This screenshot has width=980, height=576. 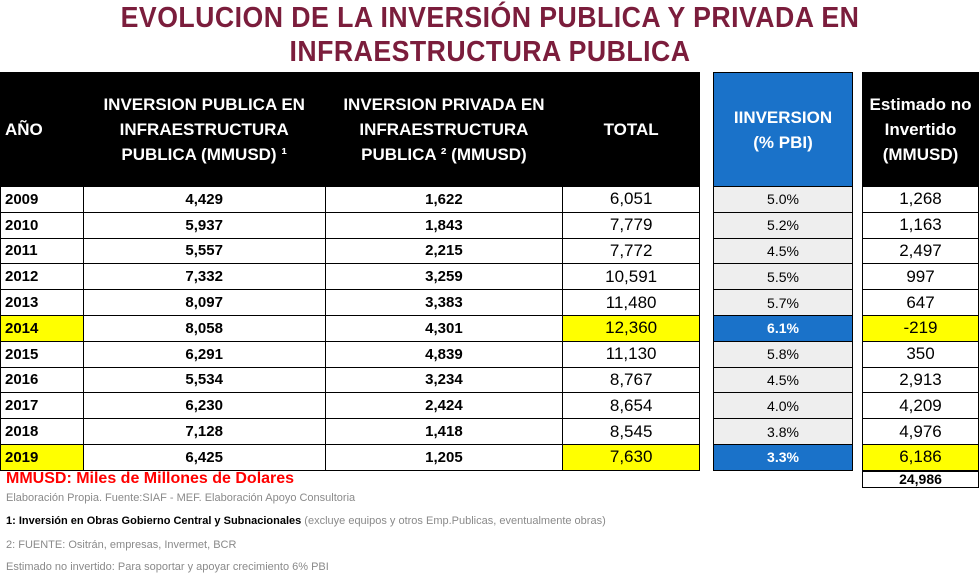 I want to click on public-cell: 5,937, so click(x=204, y=225).